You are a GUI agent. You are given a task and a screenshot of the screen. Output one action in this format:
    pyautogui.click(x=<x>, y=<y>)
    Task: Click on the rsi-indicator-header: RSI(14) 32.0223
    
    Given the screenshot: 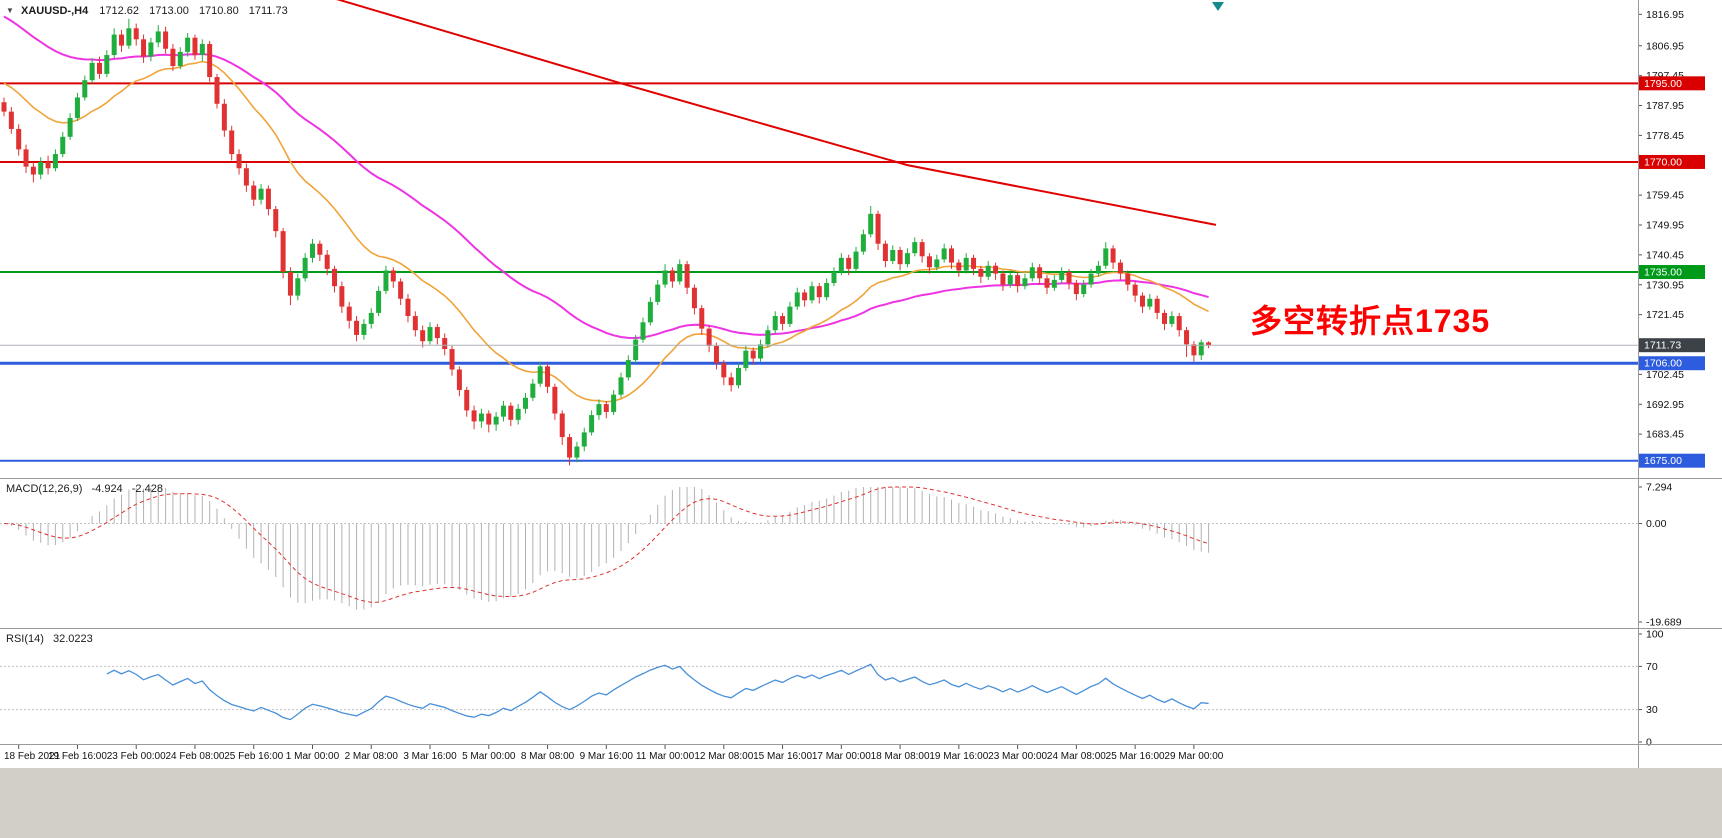 What is the action you would take?
    pyautogui.click(x=49, y=639)
    